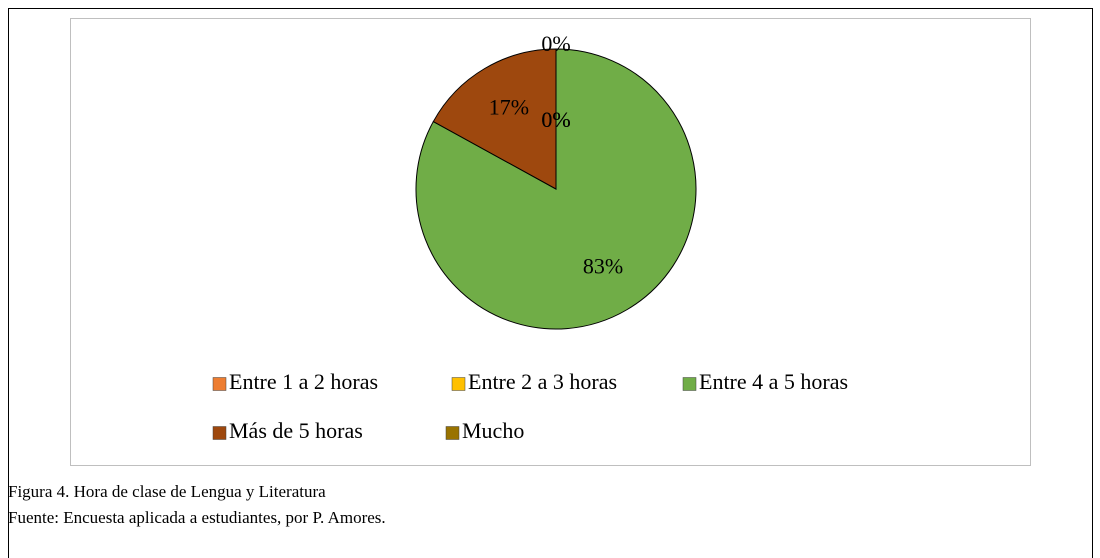 This screenshot has width=1100, height=558. Describe the element at coordinates (493, 430) in the screenshot. I see `legend-label: Mucho` at that location.